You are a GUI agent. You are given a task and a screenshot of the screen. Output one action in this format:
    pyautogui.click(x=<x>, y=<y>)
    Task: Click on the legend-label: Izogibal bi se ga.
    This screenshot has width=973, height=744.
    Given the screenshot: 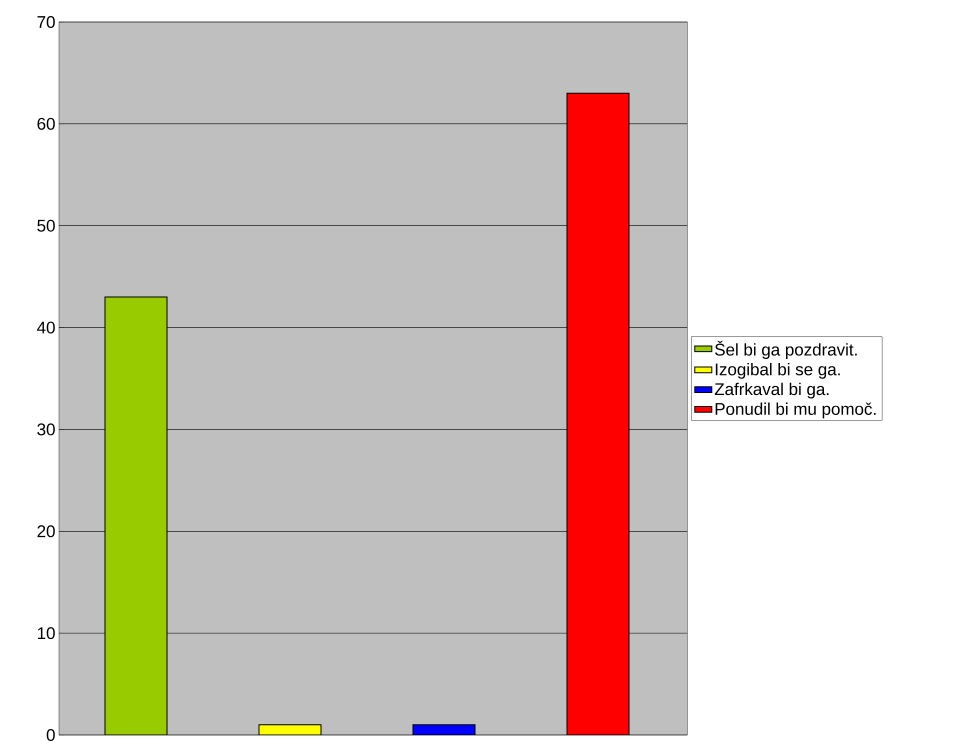 What is the action you would take?
    pyautogui.click(x=778, y=370)
    